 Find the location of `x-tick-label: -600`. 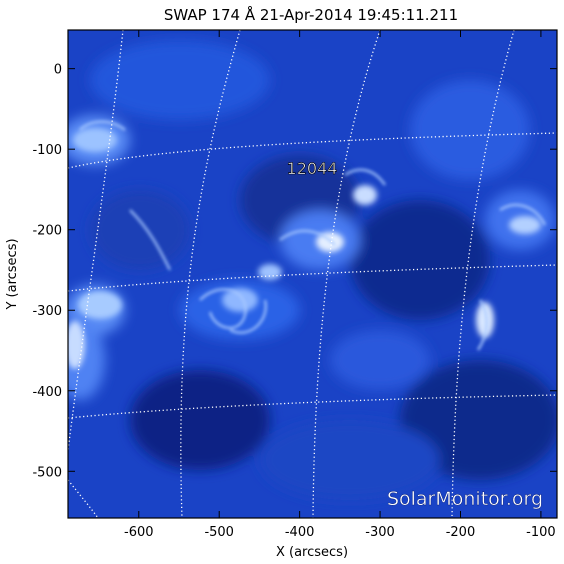

x-tick-label: -600 is located at coordinates (139, 532).